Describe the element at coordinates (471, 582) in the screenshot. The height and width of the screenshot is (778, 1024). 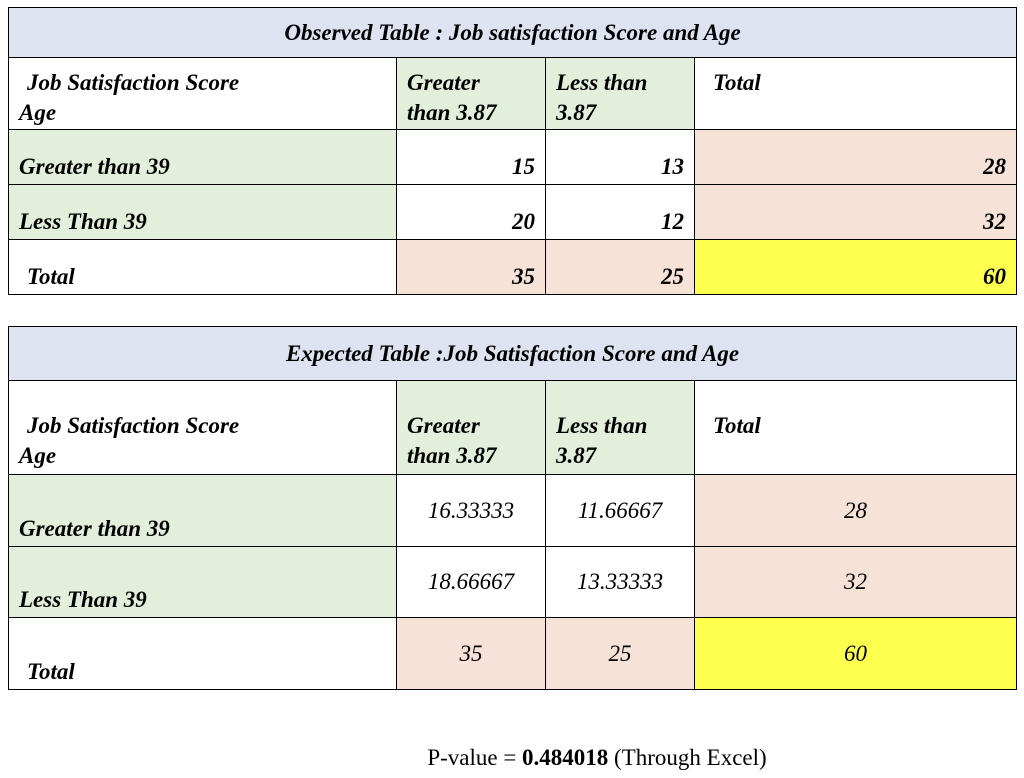
I see `cell-value: 18.66667` at that location.